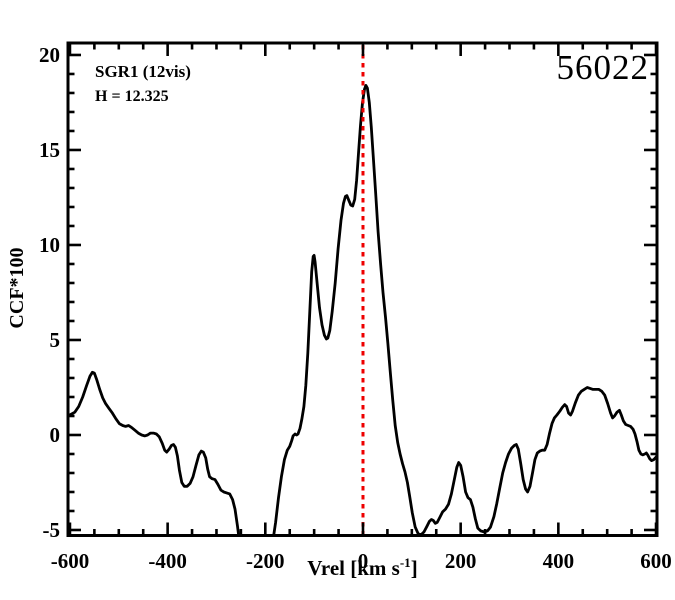  What do you see at coordinates (656, 561) in the screenshot?
I see `x-tick-label: 600` at bounding box center [656, 561].